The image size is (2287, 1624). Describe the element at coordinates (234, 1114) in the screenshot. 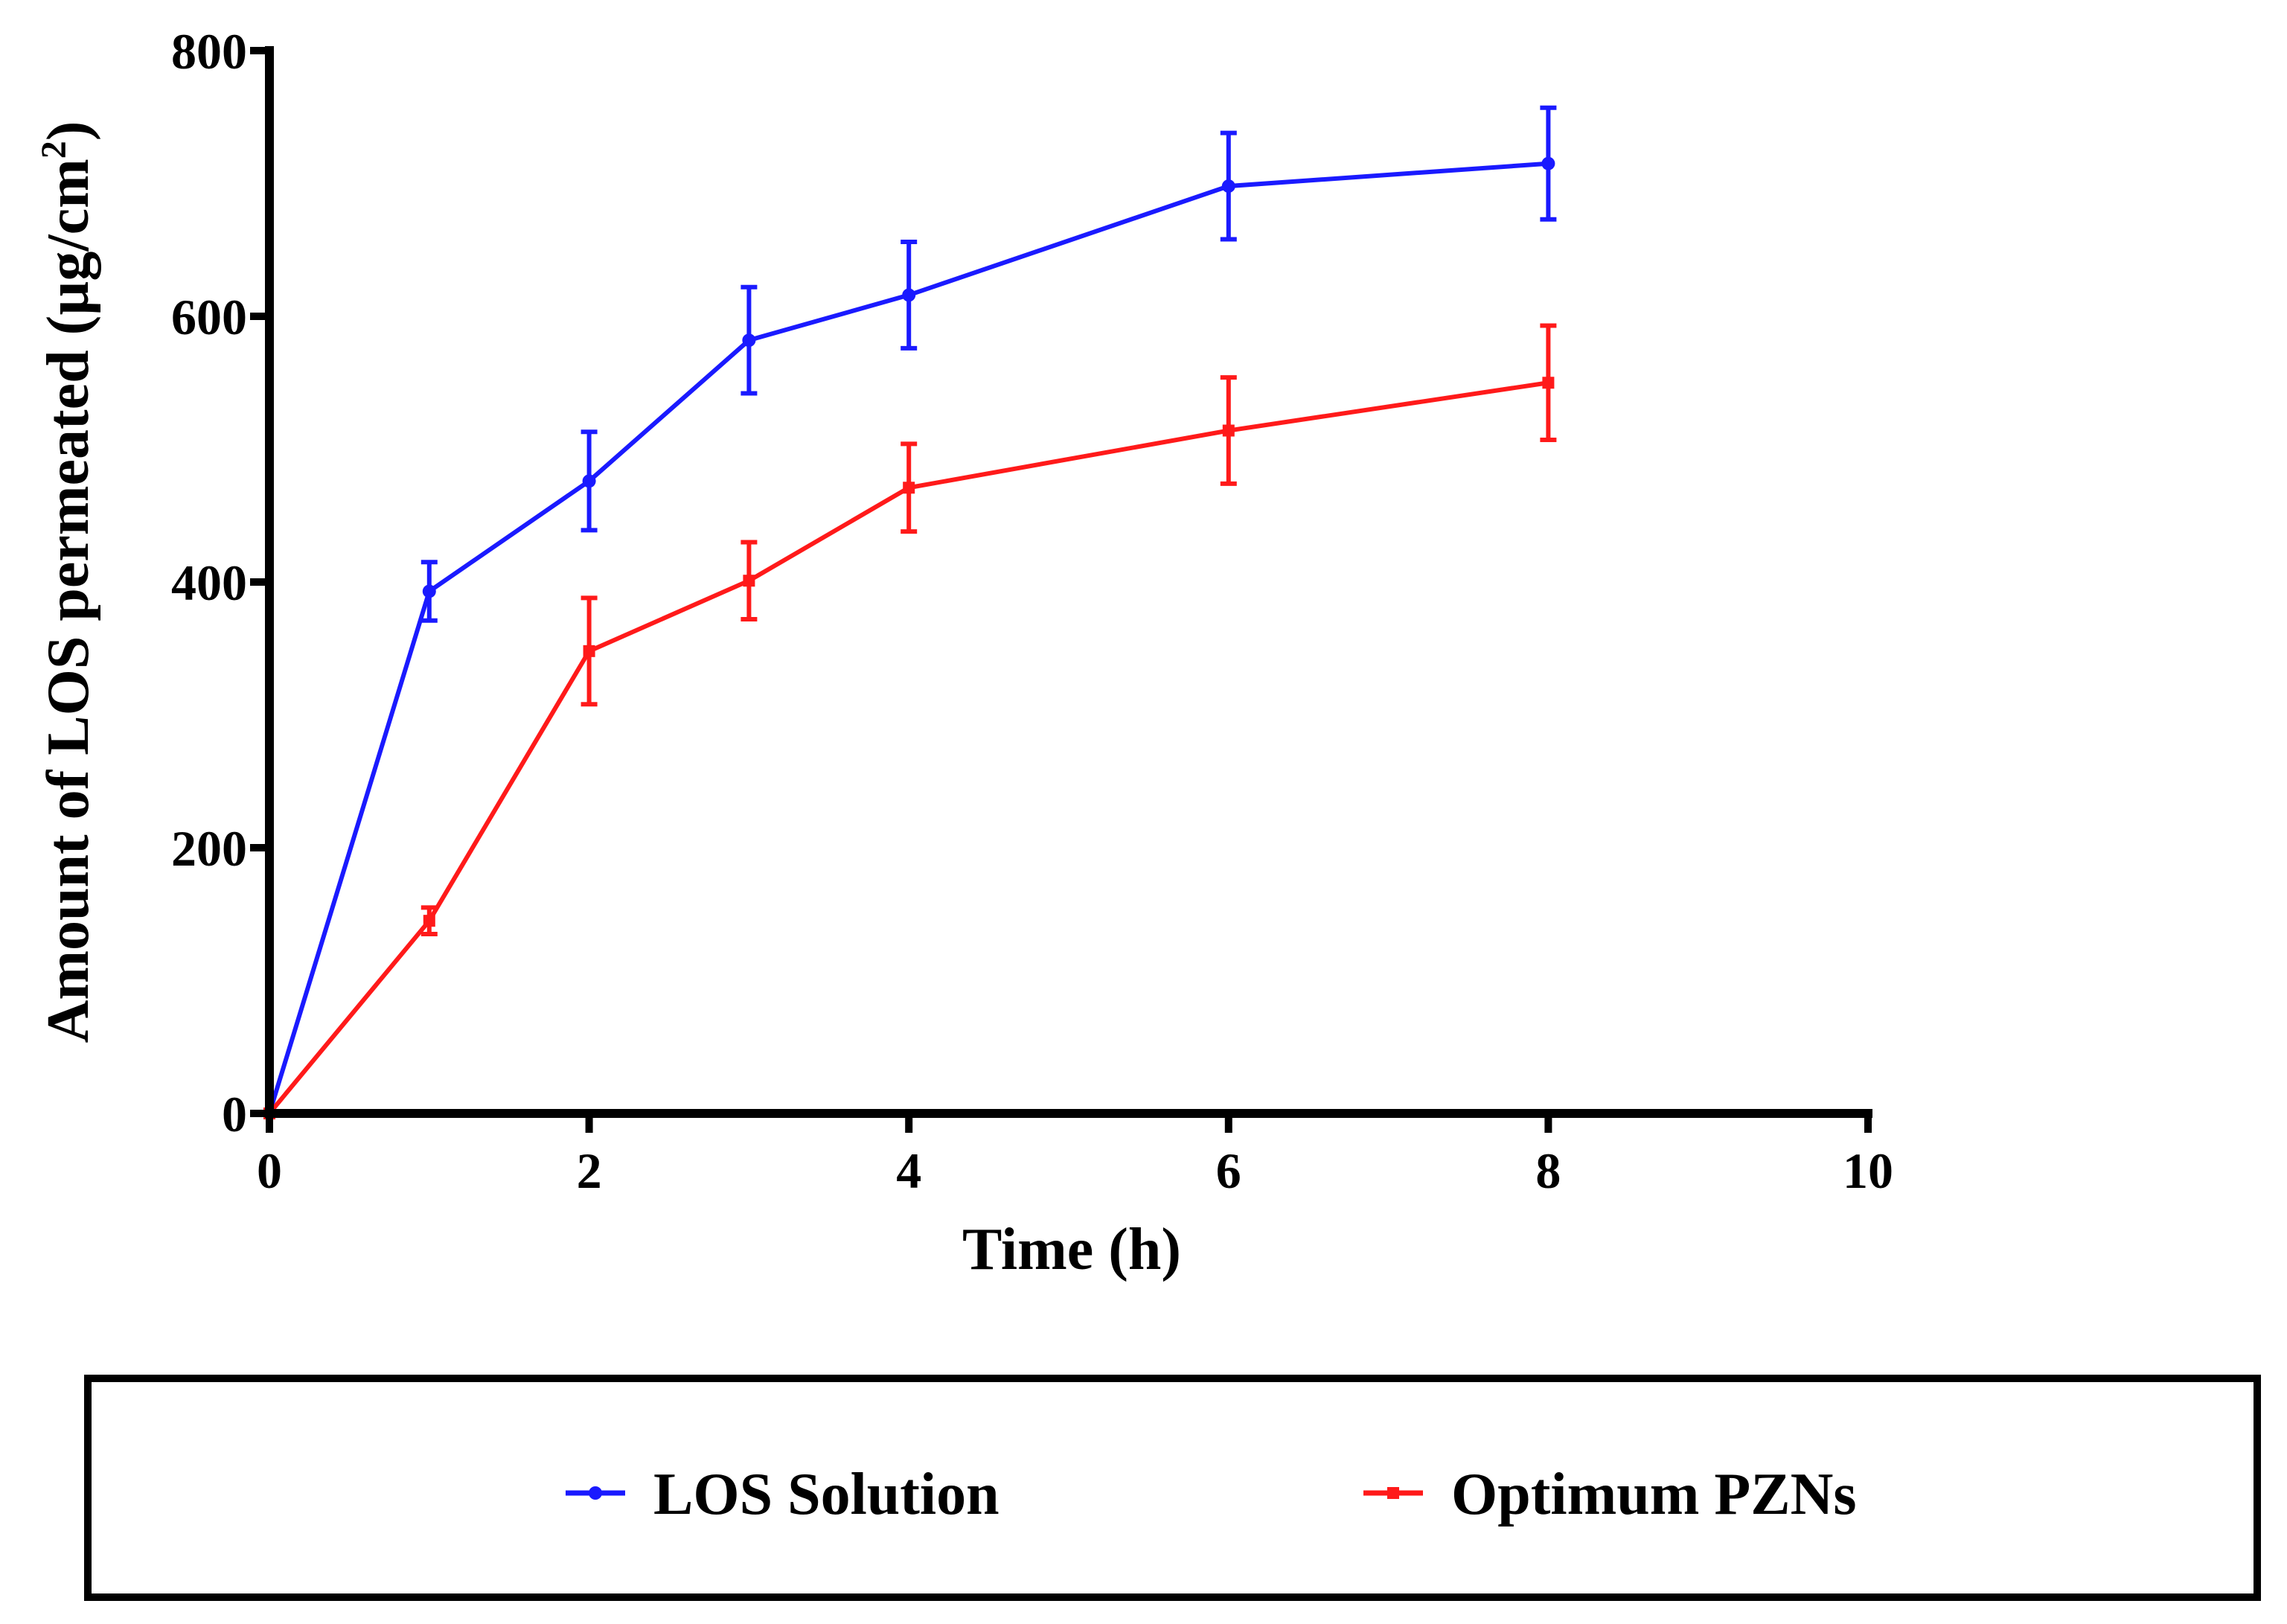

I see `y-tick-label: 0` at that location.